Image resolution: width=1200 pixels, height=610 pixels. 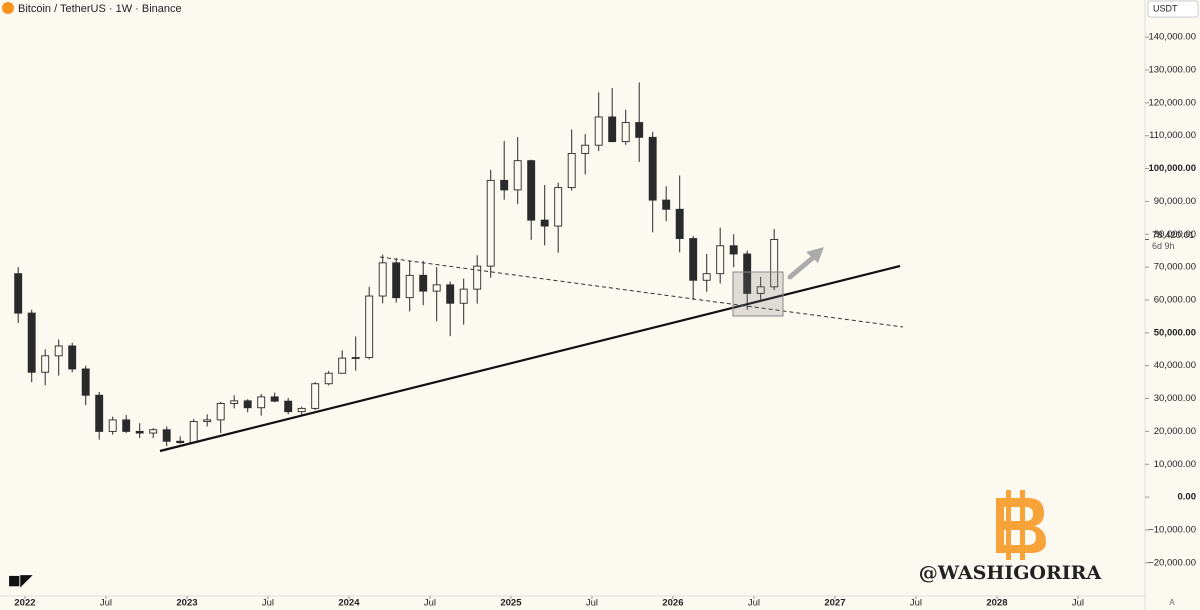 I want to click on y-tick-label: 20,000.00, so click(x=1175, y=431).